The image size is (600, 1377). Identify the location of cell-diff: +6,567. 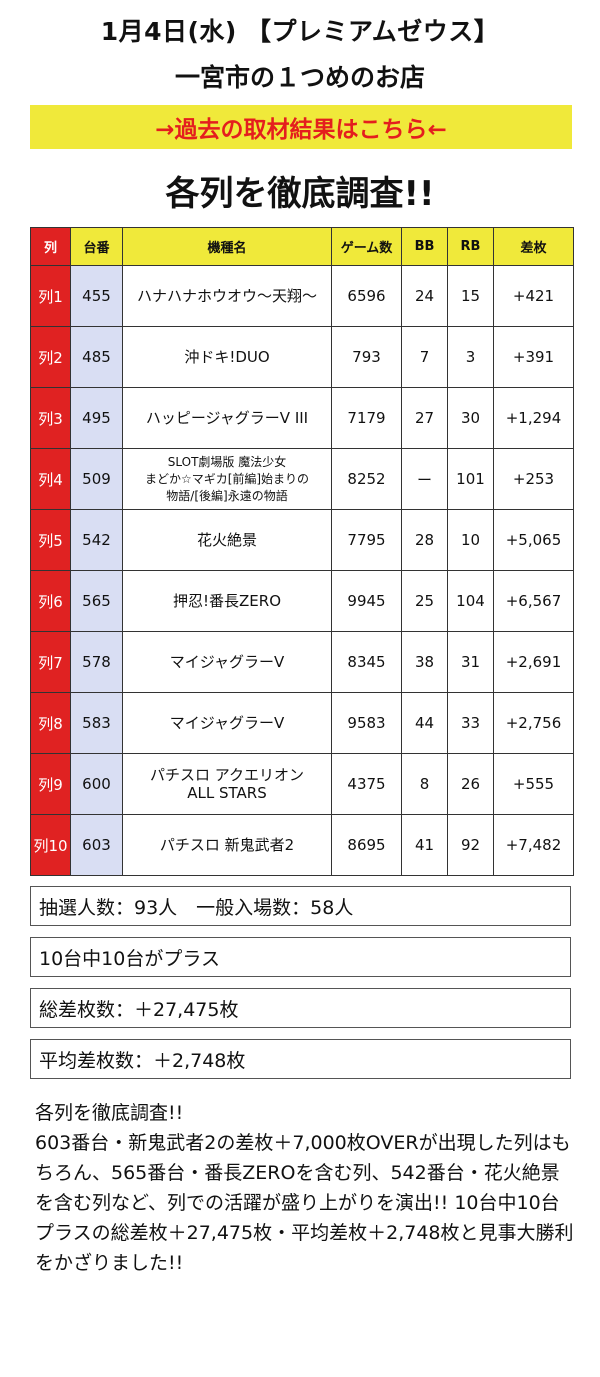
(533, 601).